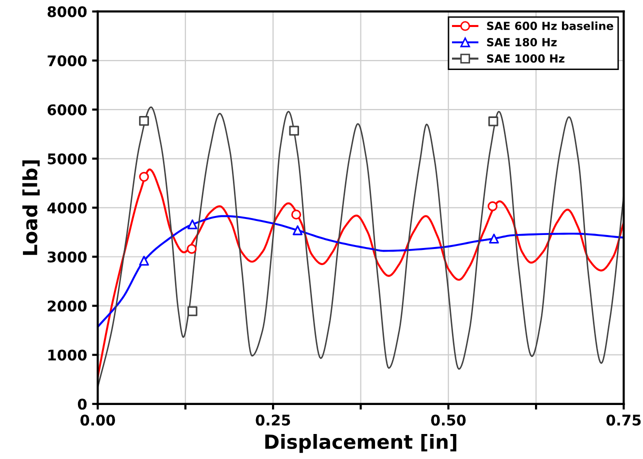  Describe the element at coordinates (98, 420) in the screenshot. I see `x-tick-label: 0.00` at that location.